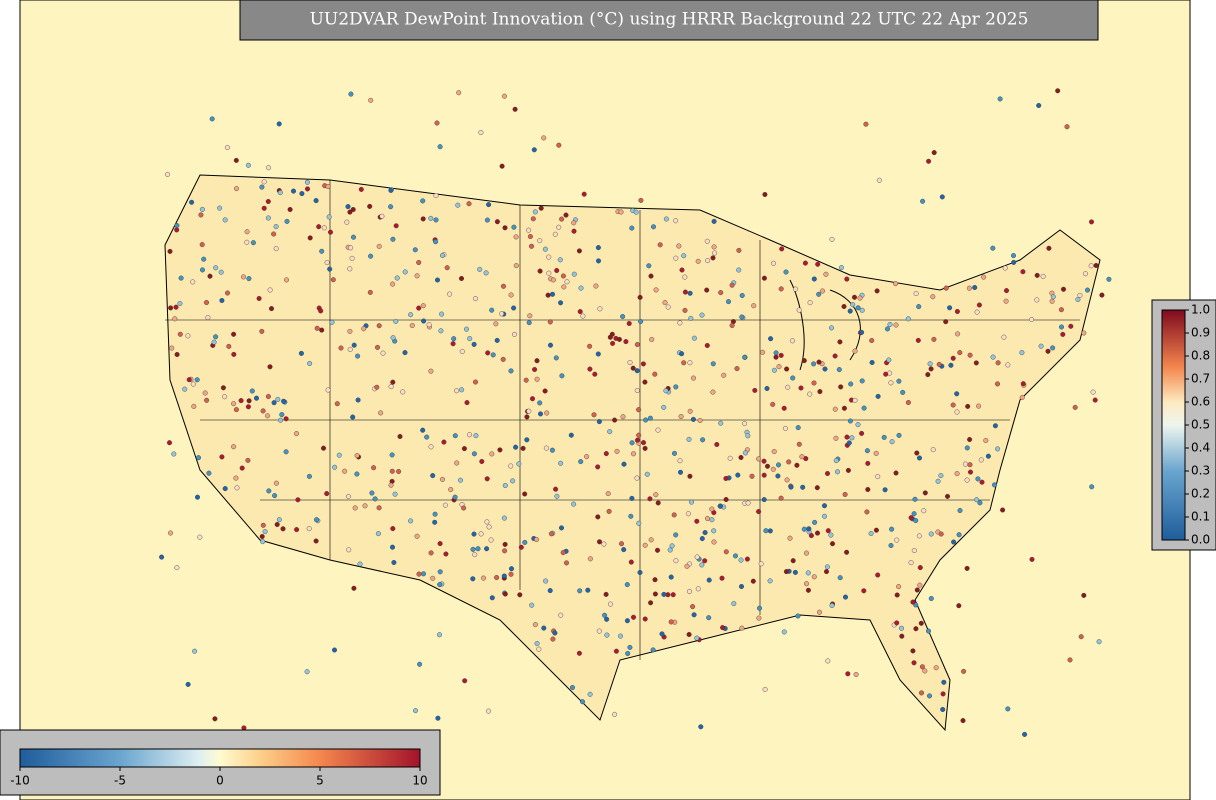 The image size is (1216, 800). I want to click on tick-label: 0.0, so click(1200, 540).